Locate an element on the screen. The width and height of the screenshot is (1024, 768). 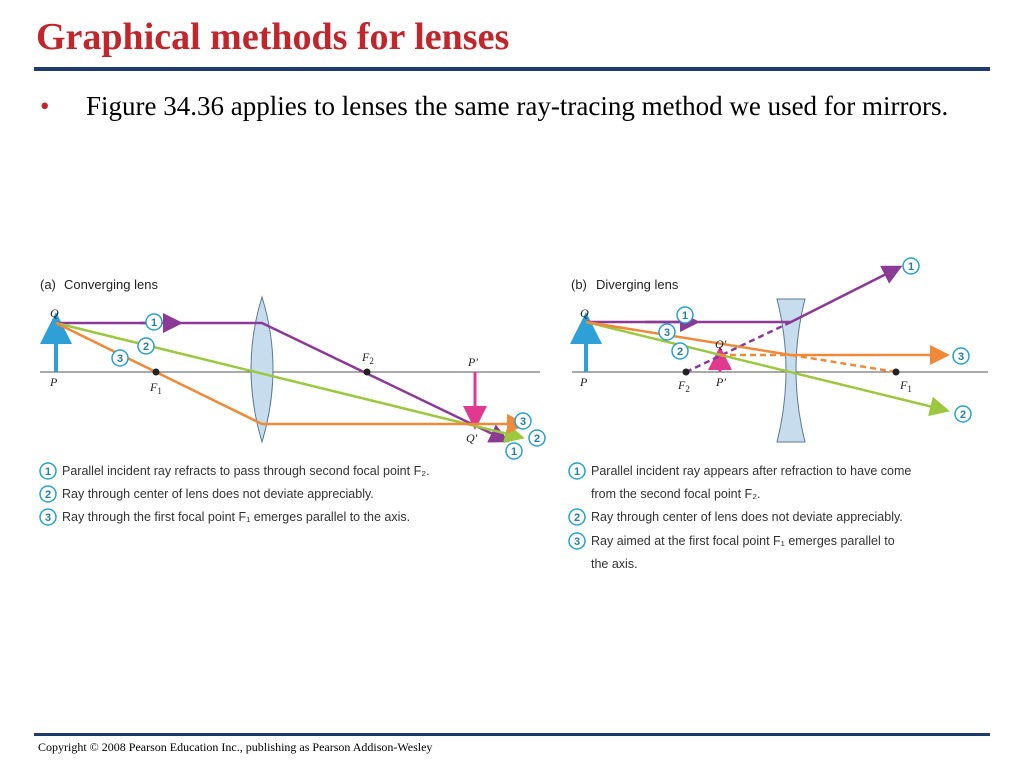
panel-b-badge-1-end: 1 is located at coordinates (911, 266).